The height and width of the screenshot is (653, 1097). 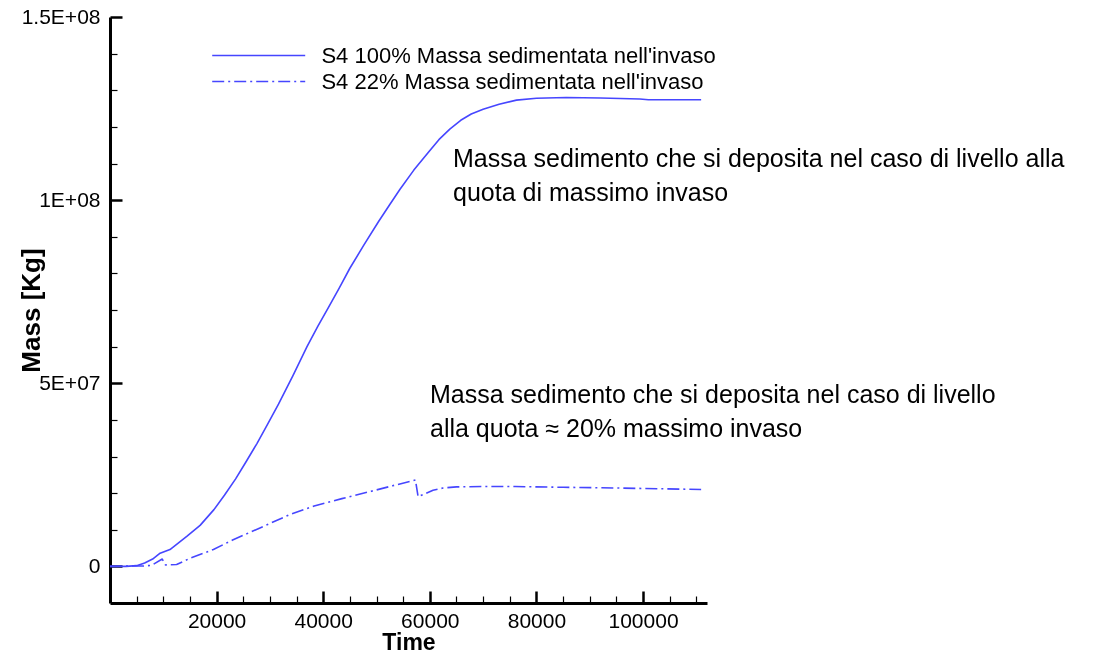 What do you see at coordinates (537, 620) in the screenshot?
I see `x-tick-label: 80000` at bounding box center [537, 620].